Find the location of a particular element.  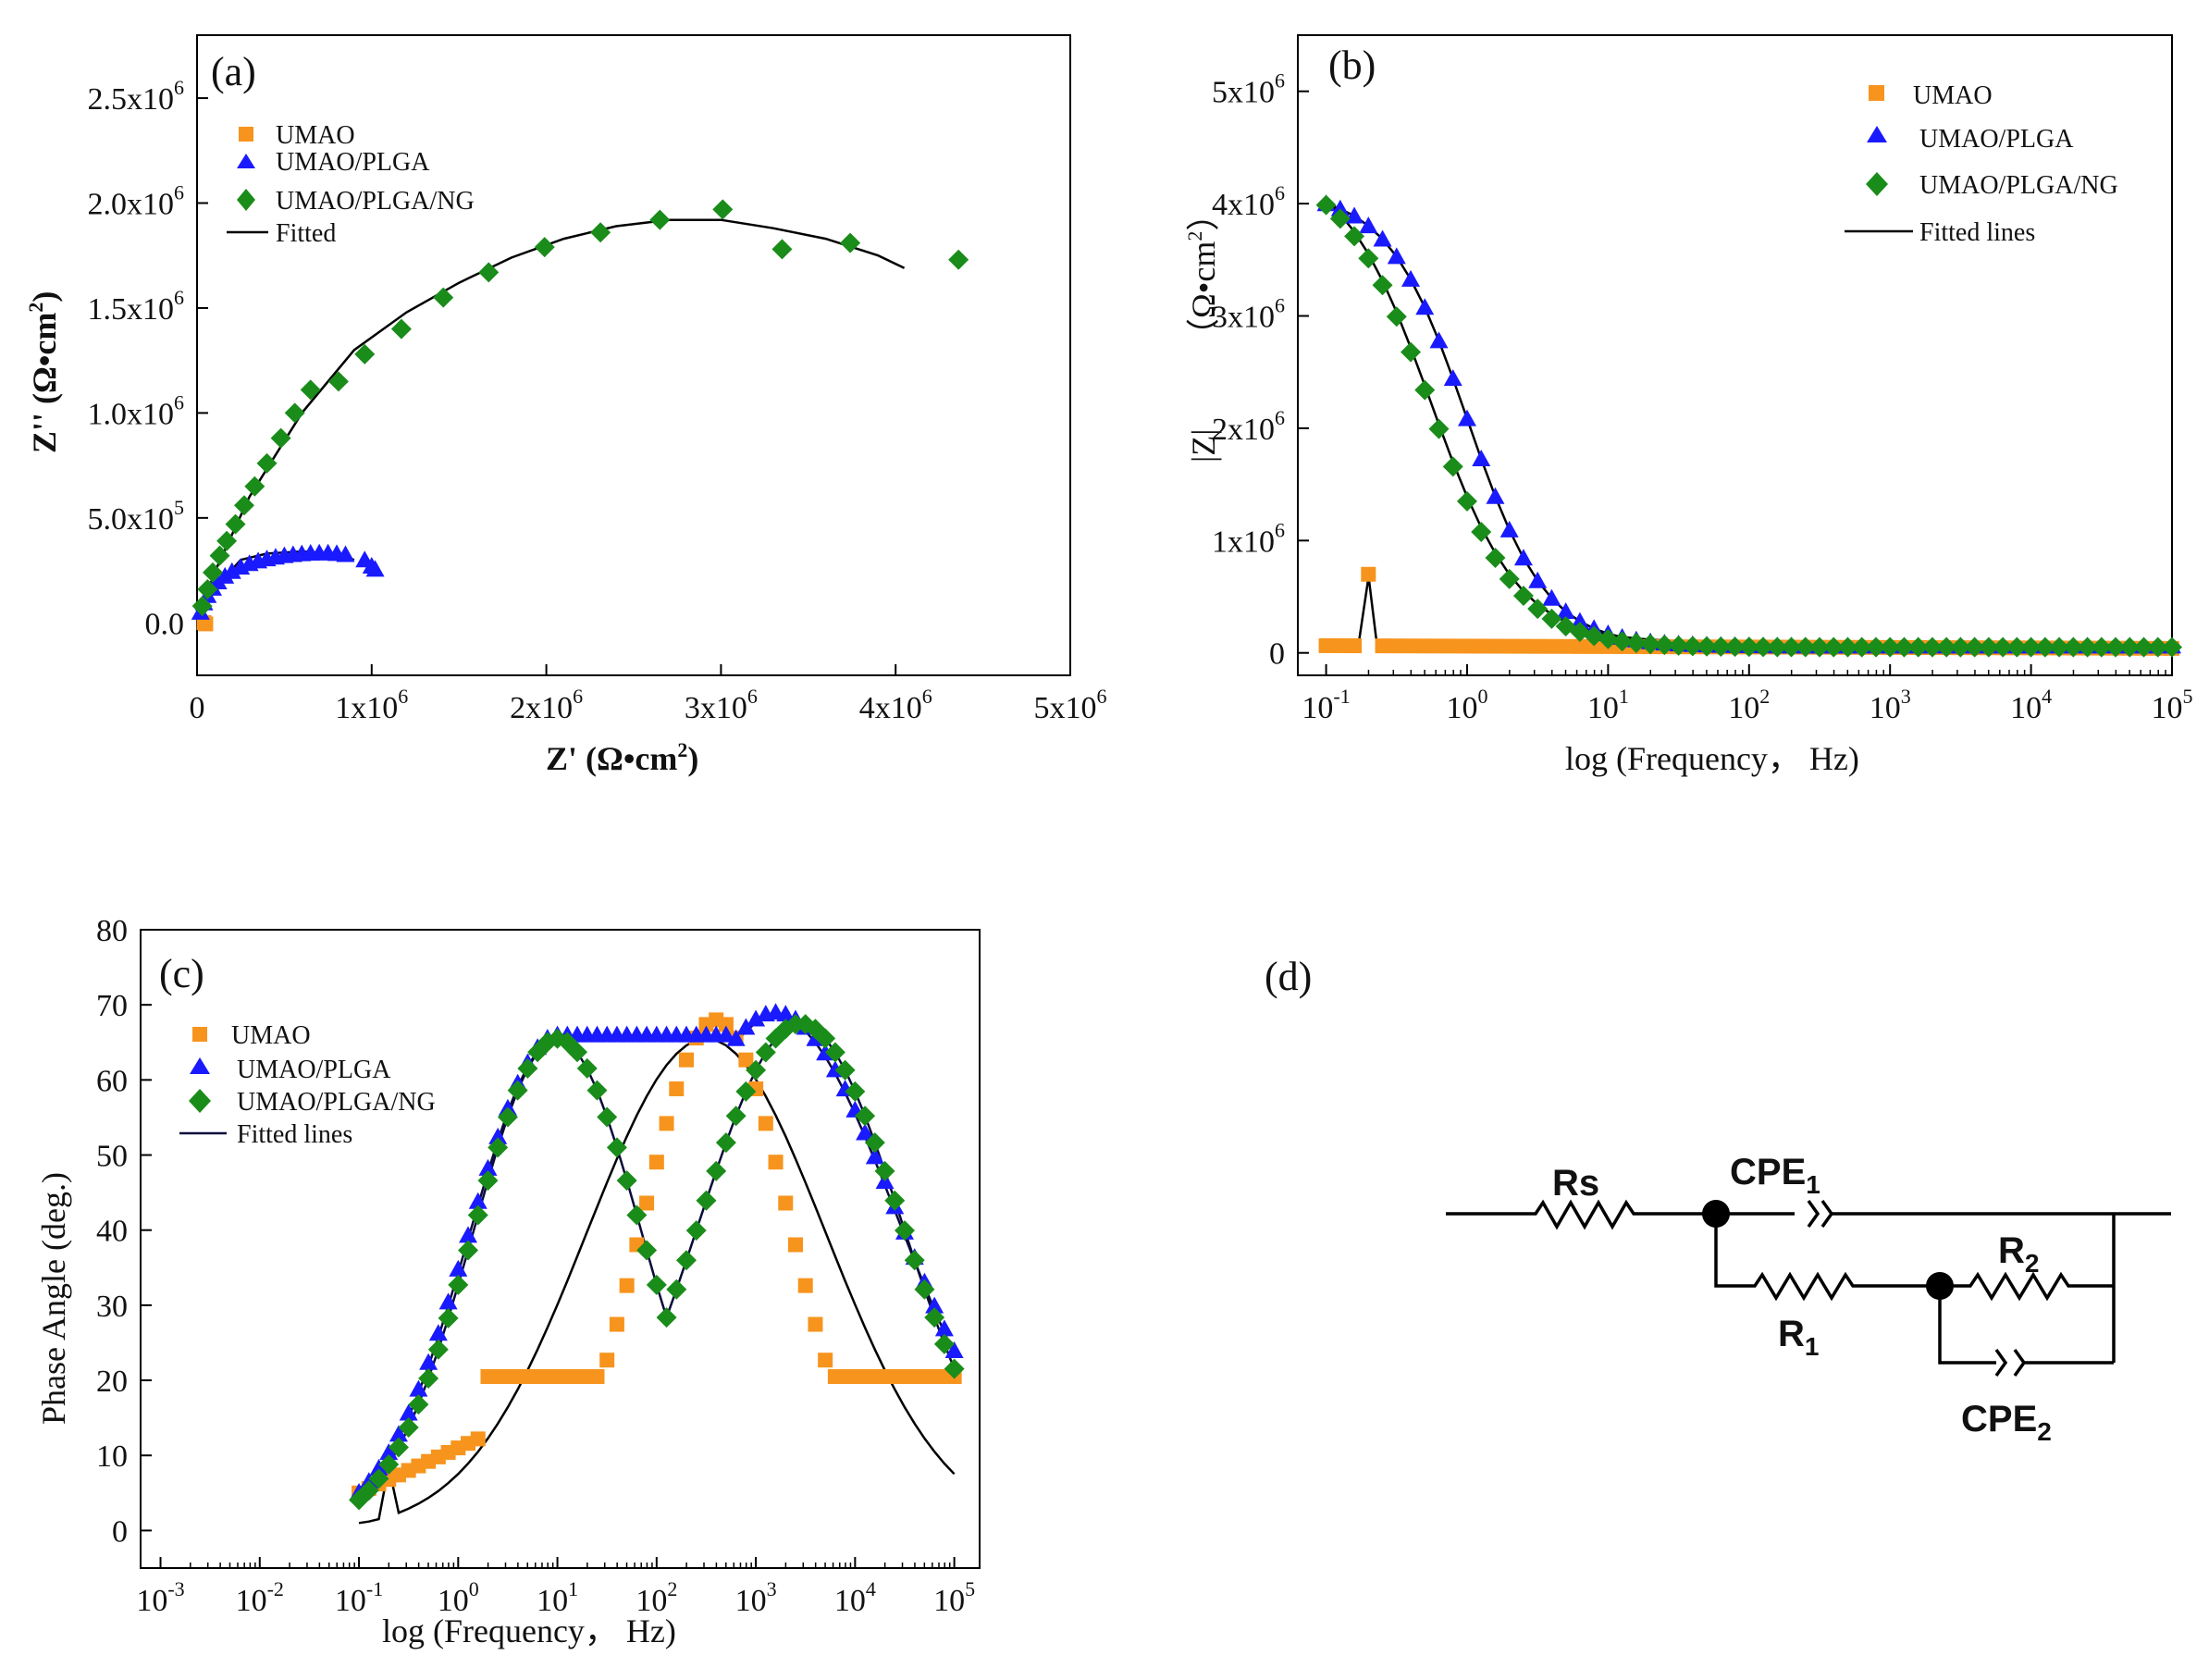

panel-label-c: (c) is located at coordinates (181, 973).